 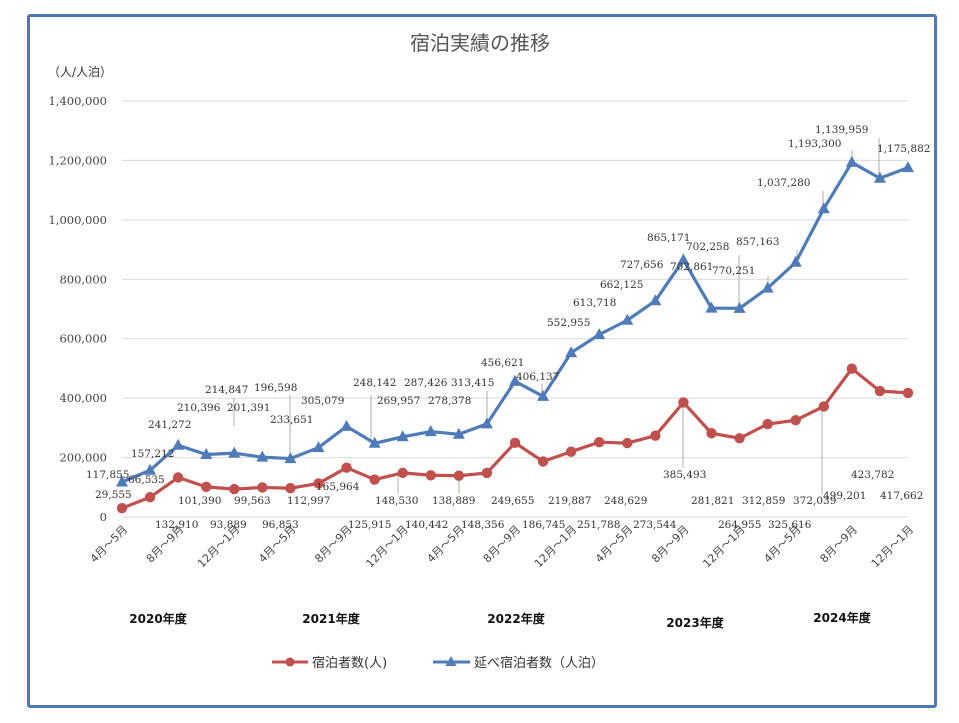 What do you see at coordinates (83, 279) in the screenshot?
I see `y-tick-label: 800,000` at bounding box center [83, 279].